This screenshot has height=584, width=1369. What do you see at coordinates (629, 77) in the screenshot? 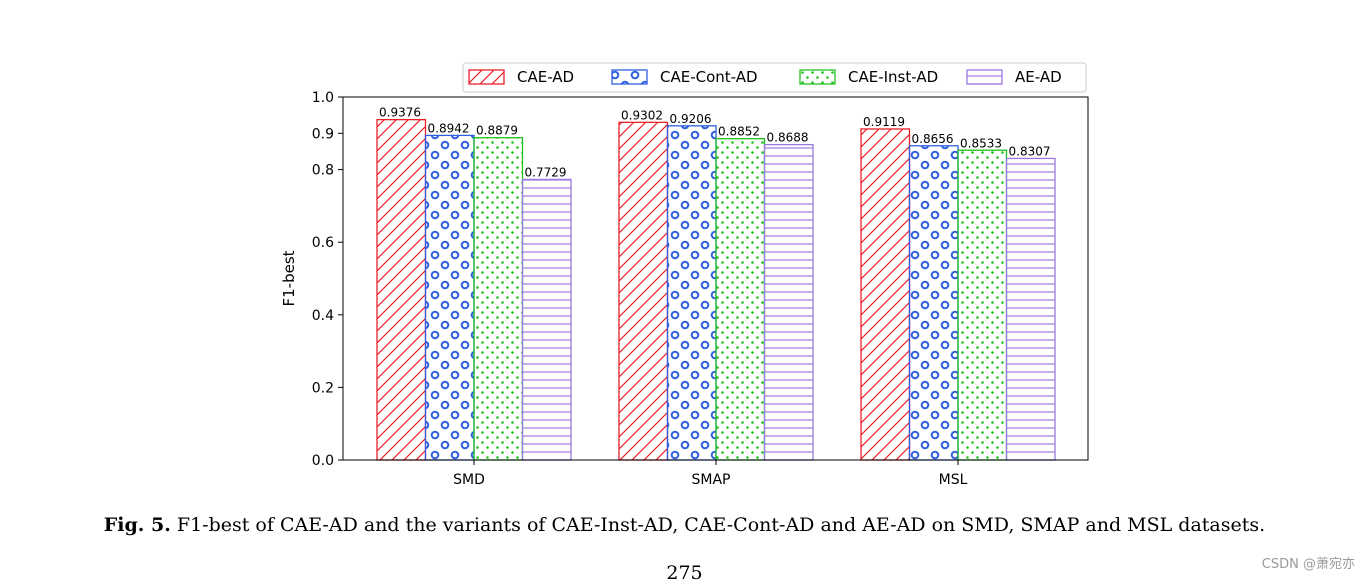
I see `legend-swatch-cae-cont-ad` at bounding box center [629, 77].